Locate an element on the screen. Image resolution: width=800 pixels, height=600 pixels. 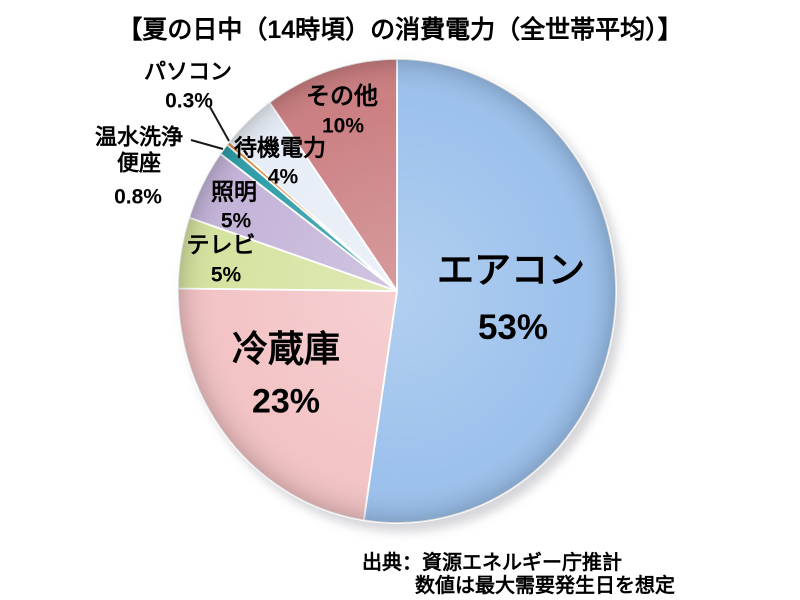
leader-line-toilet is located at coordinates (207, 144).